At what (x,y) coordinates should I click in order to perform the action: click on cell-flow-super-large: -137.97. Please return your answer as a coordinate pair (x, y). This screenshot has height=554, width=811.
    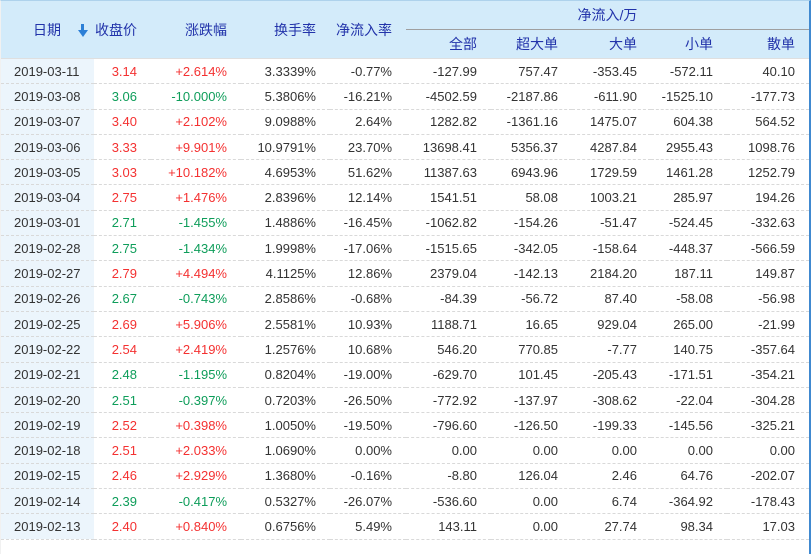
    Looking at the image, I should click on (531, 400).